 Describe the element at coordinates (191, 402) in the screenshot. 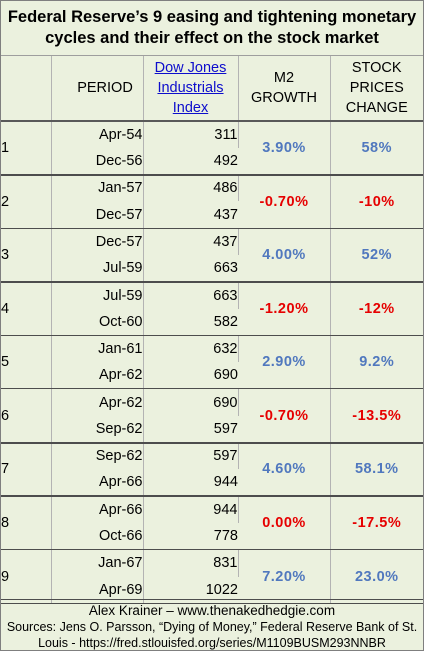

I see `dow-start: 690` at that location.